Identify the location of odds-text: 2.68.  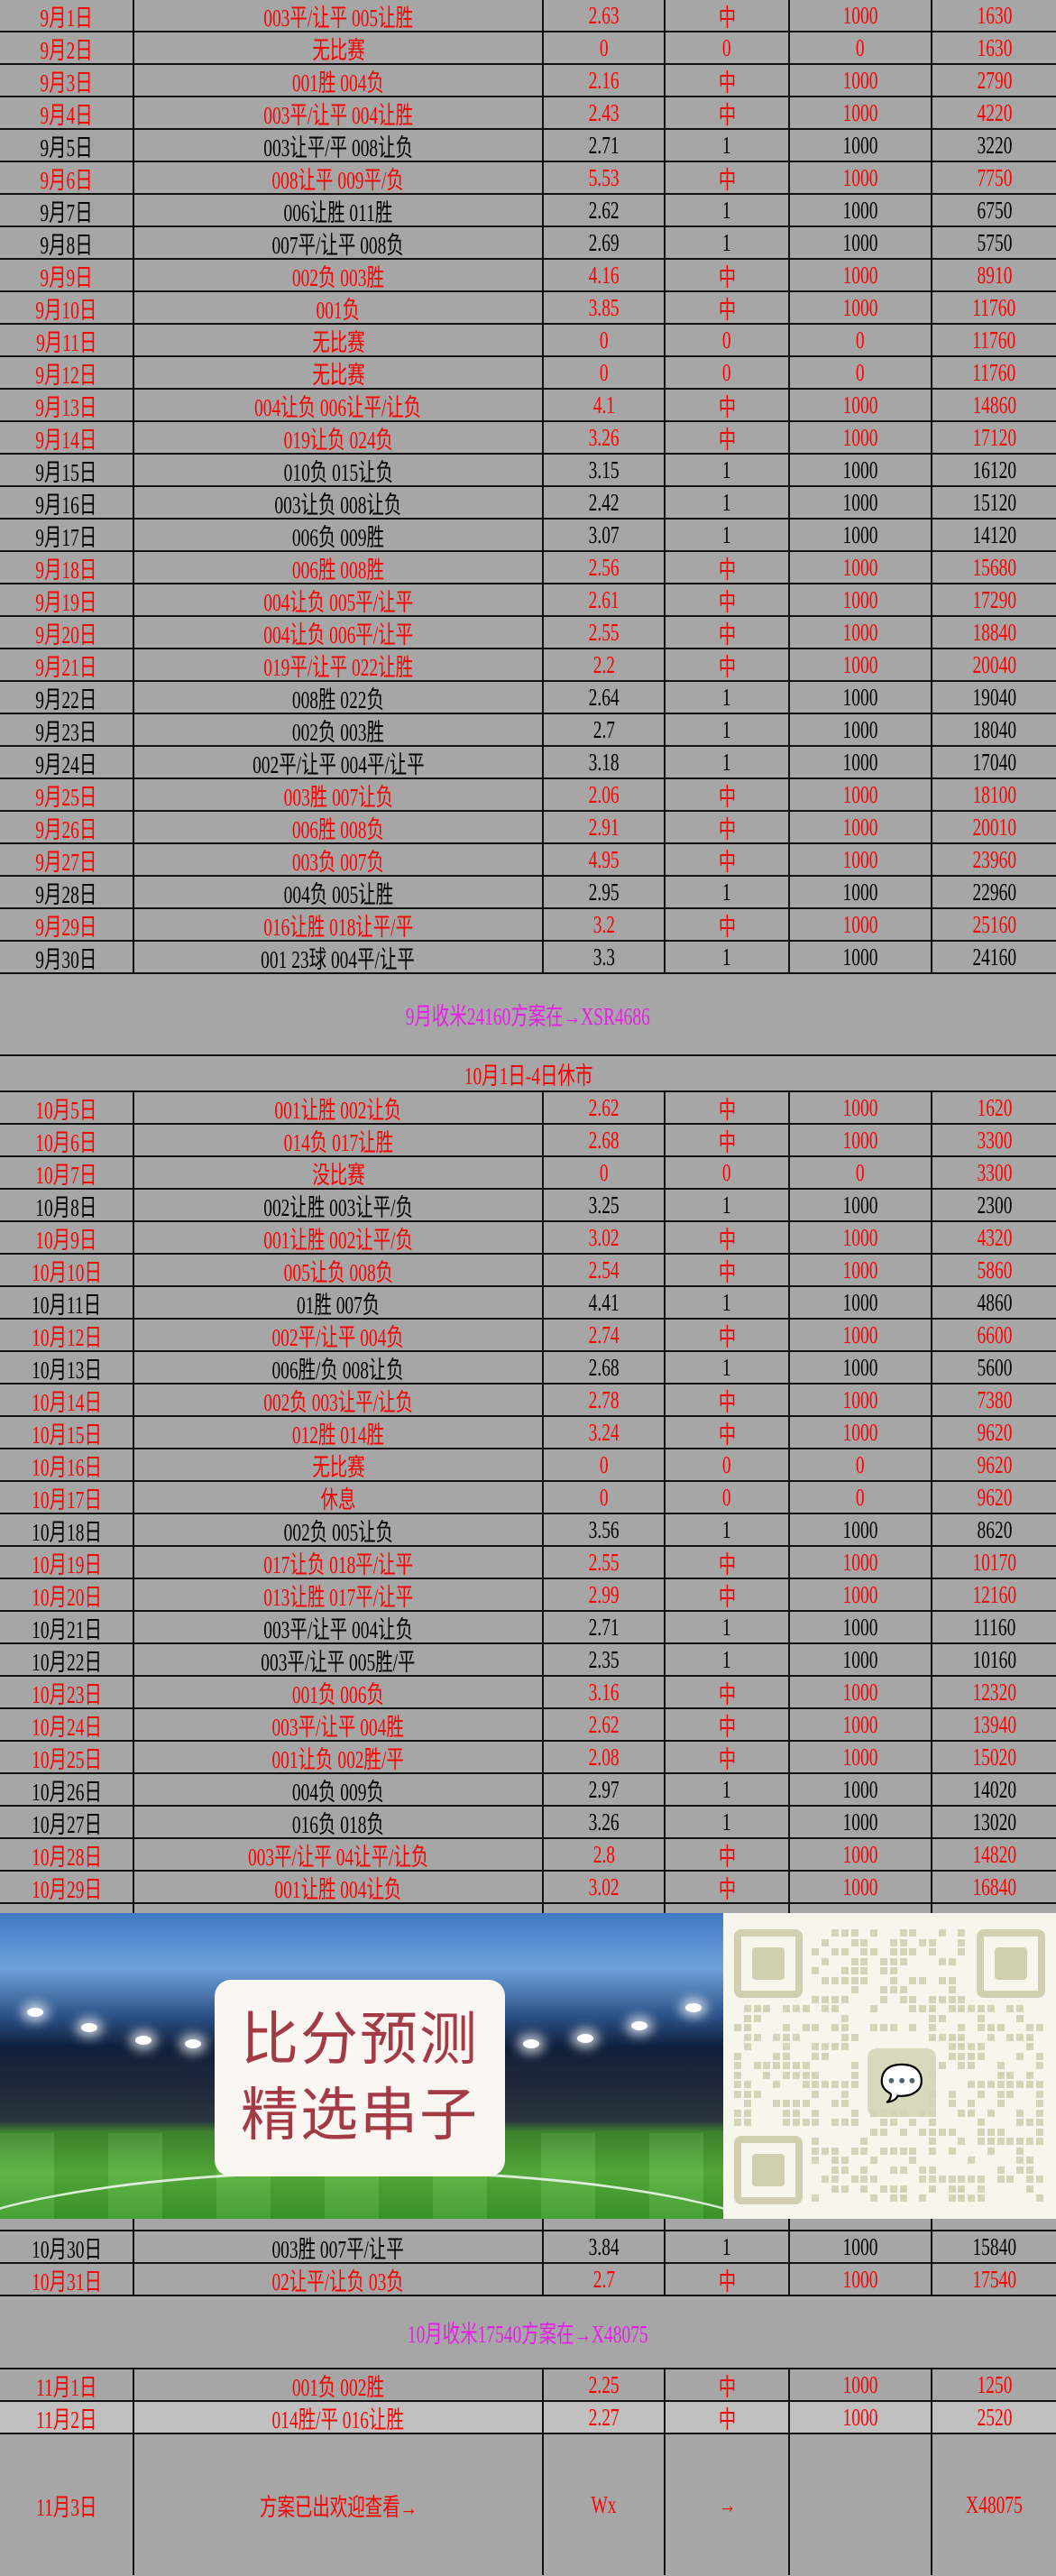
(604, 1367).